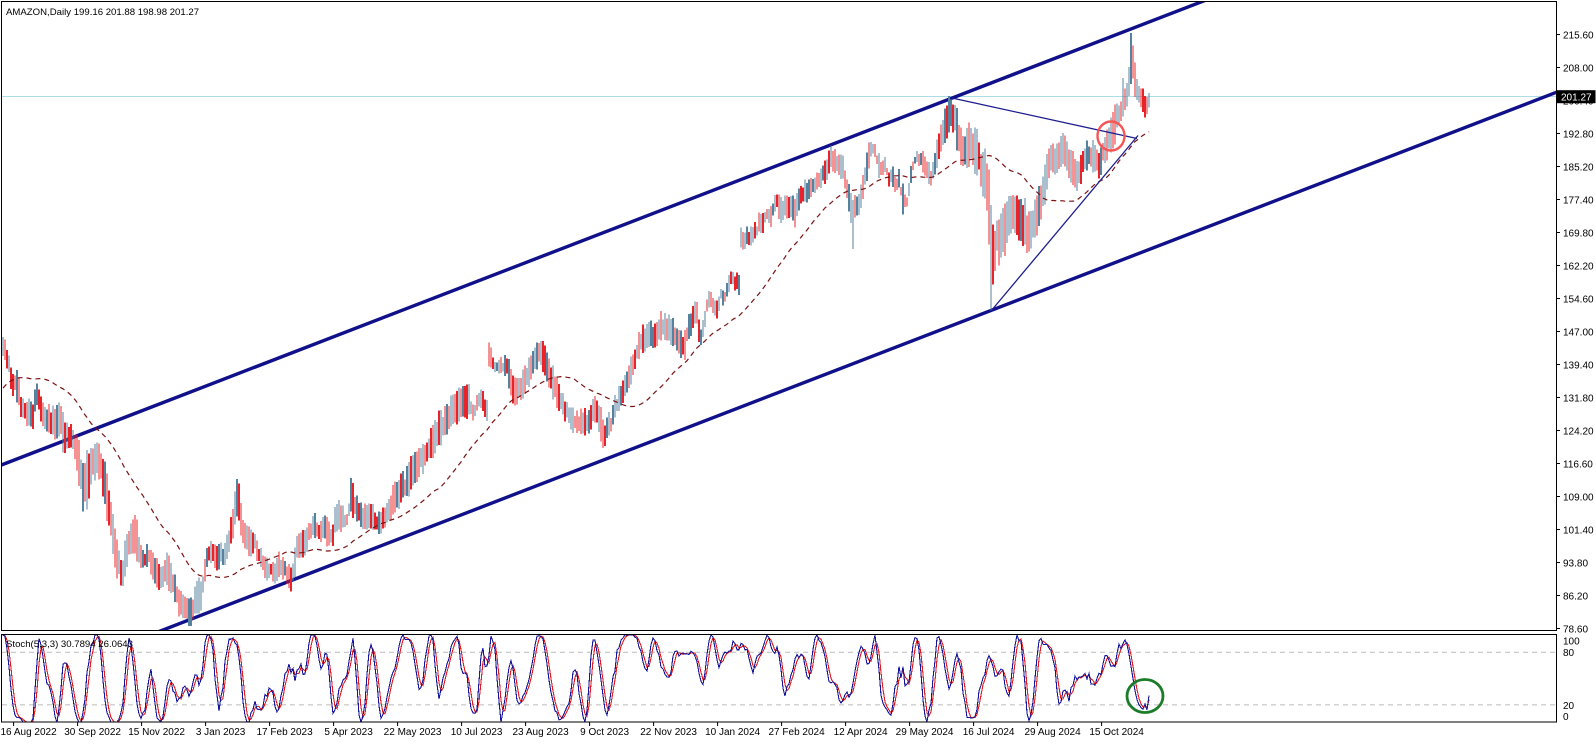 The width and height of the screenshot is (1596, 748). What do you see at coordinates (1578, 234) in the screenshot?
I see `svg-text: 169.80` at bounding box center [1578, 234].